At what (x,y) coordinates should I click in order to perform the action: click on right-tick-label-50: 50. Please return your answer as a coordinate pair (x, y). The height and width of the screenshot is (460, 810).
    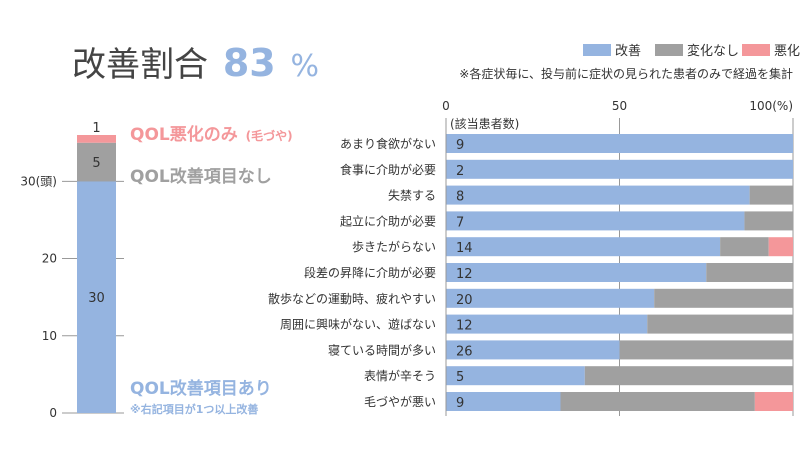
    Looking at the image, I should click on (619, 106).